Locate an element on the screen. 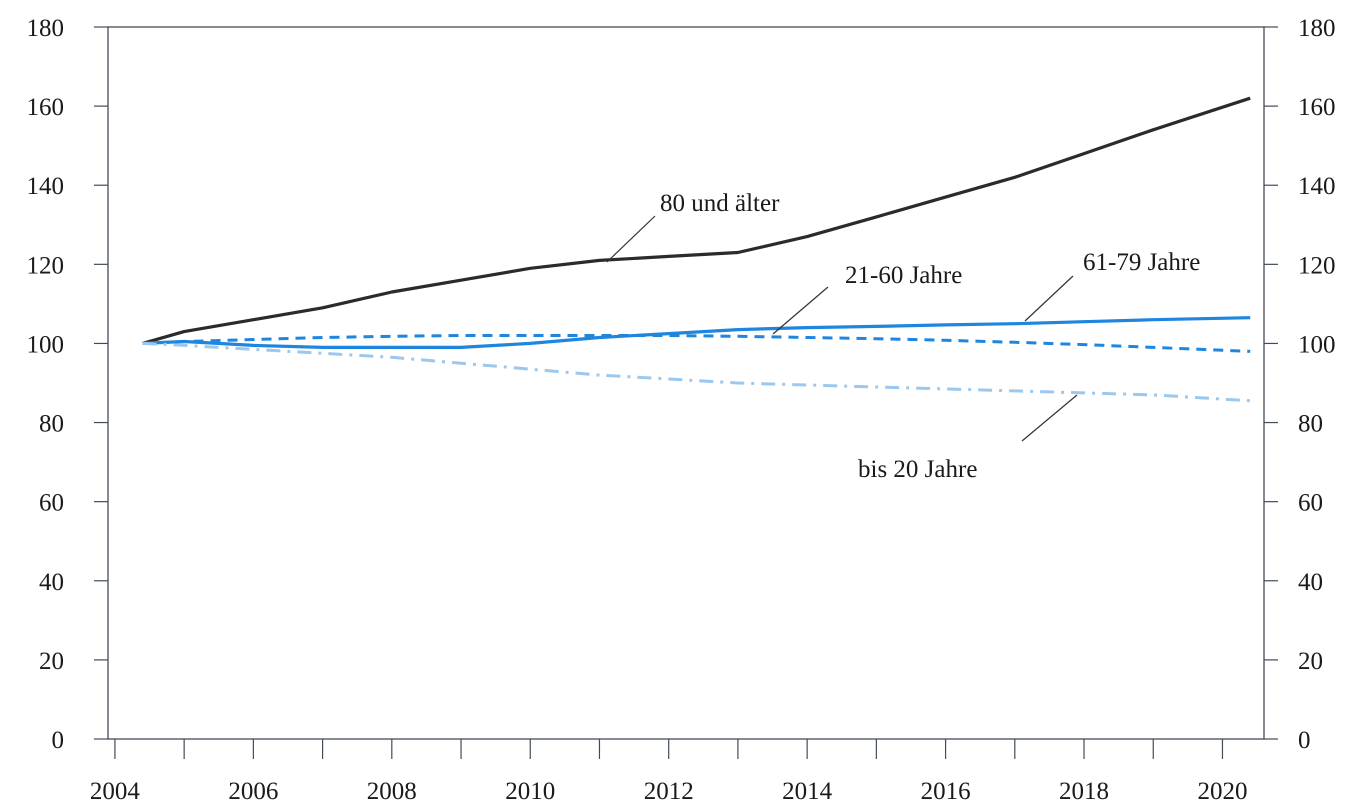  x-tick-label-8: 2020 is located at coordinates (1222, 791).